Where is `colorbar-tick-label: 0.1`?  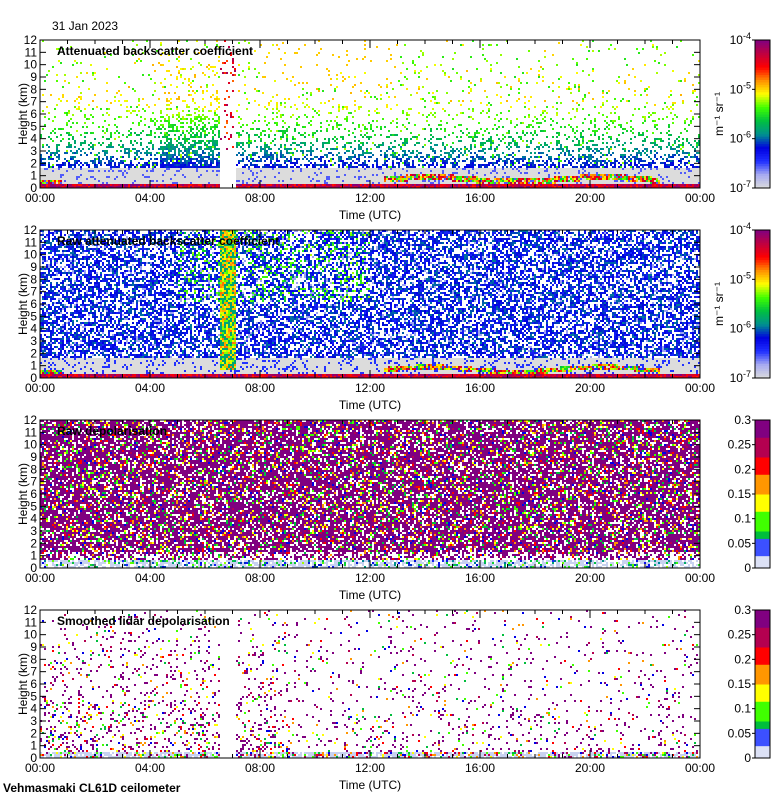 colorbar-tick-label: 0.1 is located at coordinates (742, 709).